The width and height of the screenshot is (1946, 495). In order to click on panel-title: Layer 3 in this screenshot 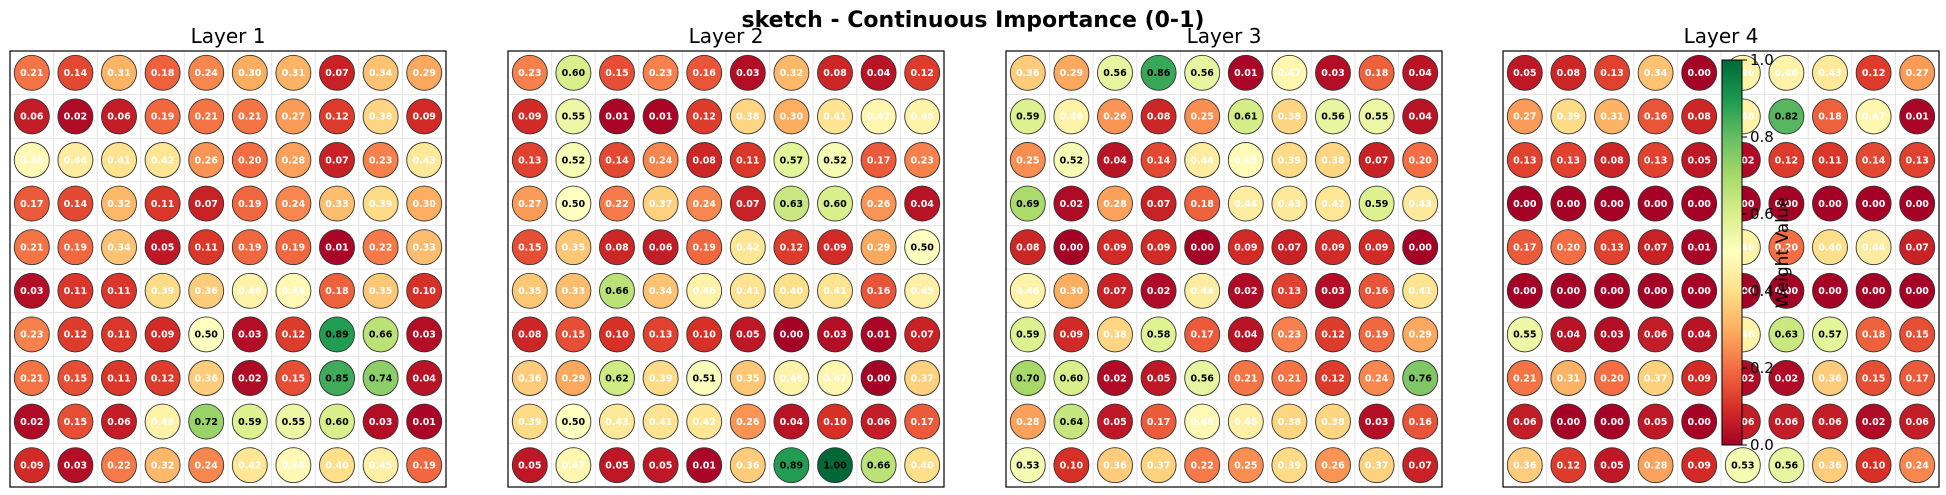, I will do `click(1224, 36)`.